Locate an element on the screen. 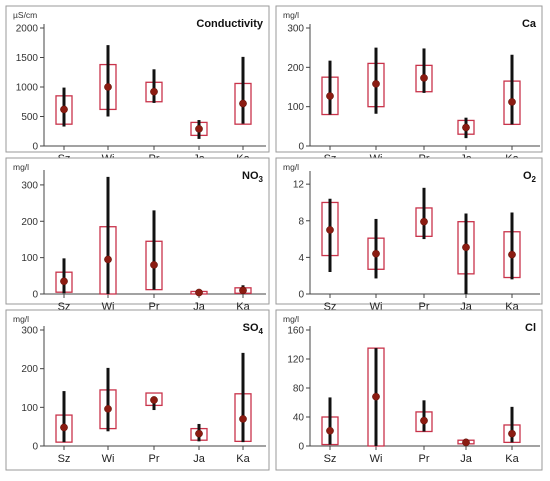 This screenshot has width=550, height=481. panel-title: NO3 is located at coordinates (253, 177).